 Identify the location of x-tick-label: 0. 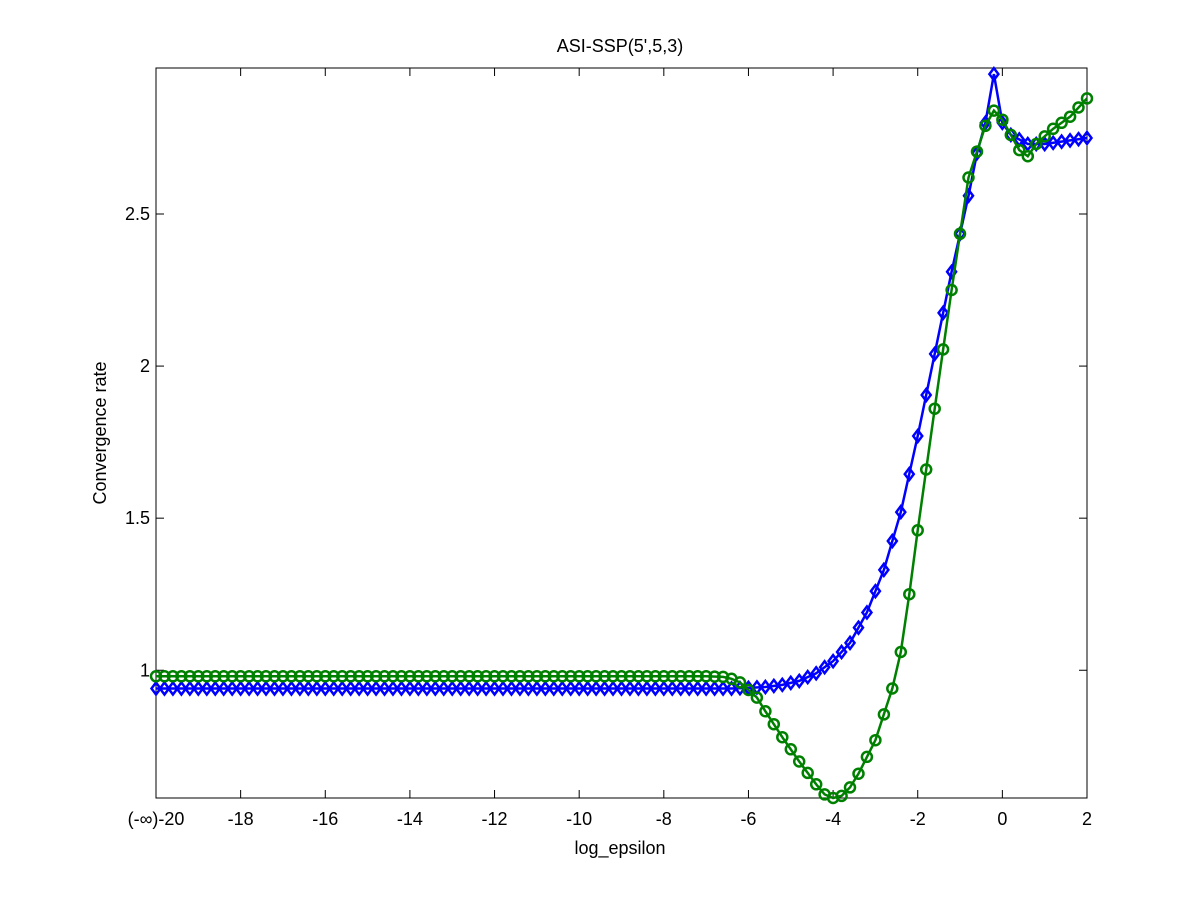
(1002, 819).